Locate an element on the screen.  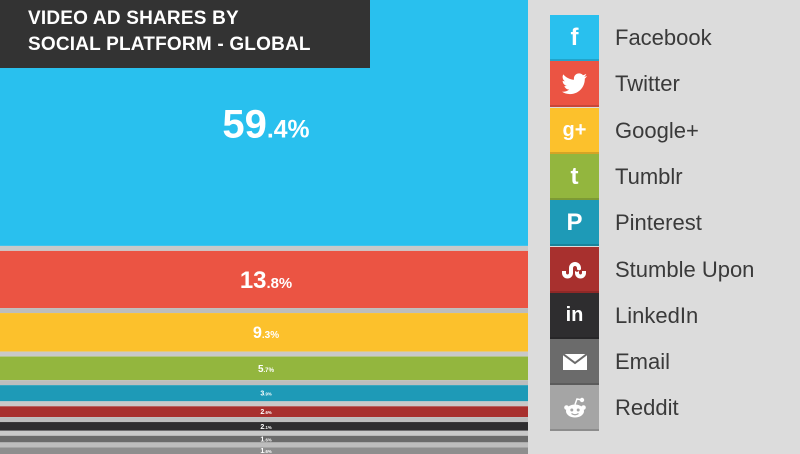
data-label: 9.3% is located at coordinates (266, 333).